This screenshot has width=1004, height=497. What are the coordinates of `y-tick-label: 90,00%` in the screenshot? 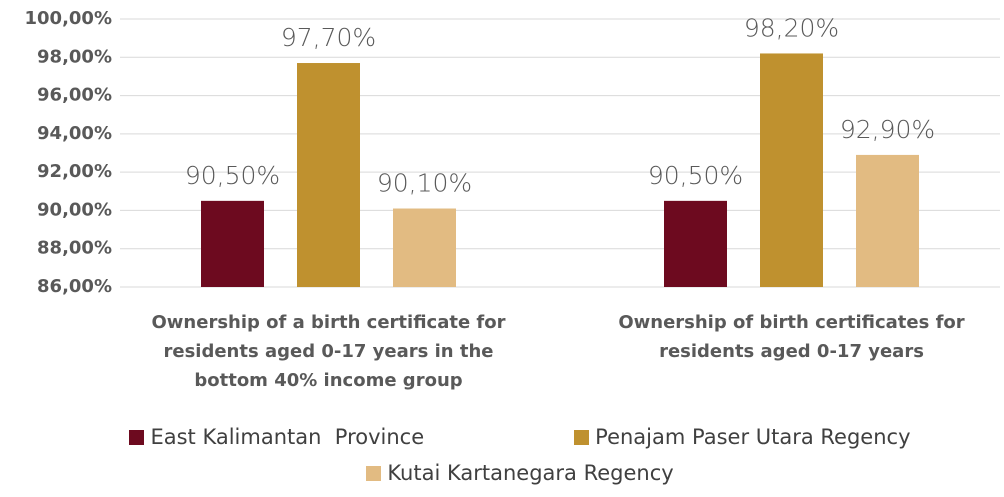 It's located at (74, 209).